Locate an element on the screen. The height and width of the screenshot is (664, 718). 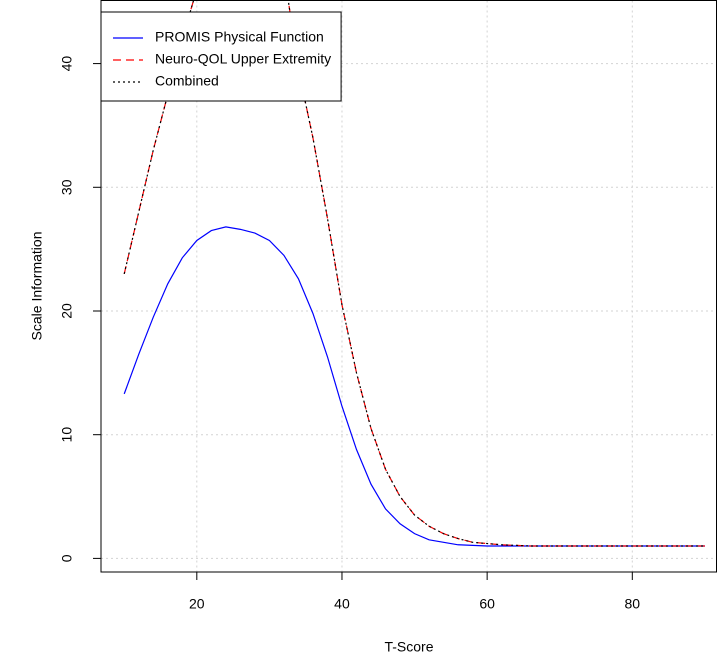
y-tick-label: 10 is located at coordinates (67, 435).